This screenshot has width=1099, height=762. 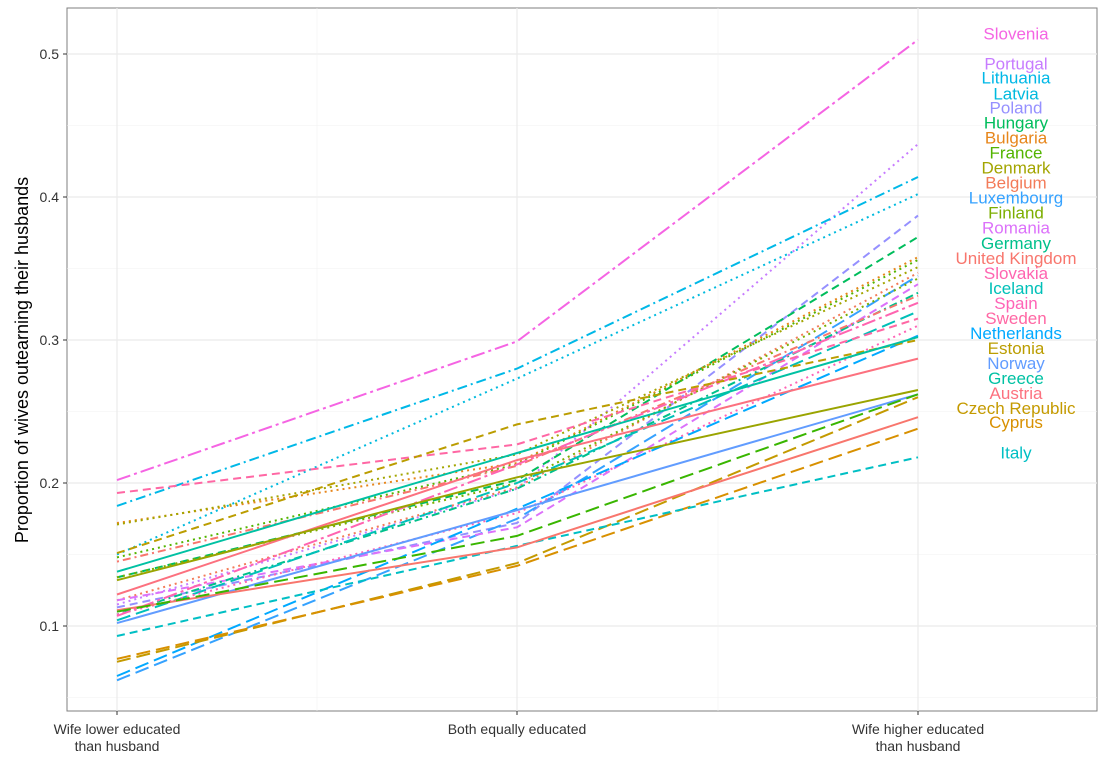 I want to click on country-label-slovakia: Slovakia, so click(x=1016, y=273).